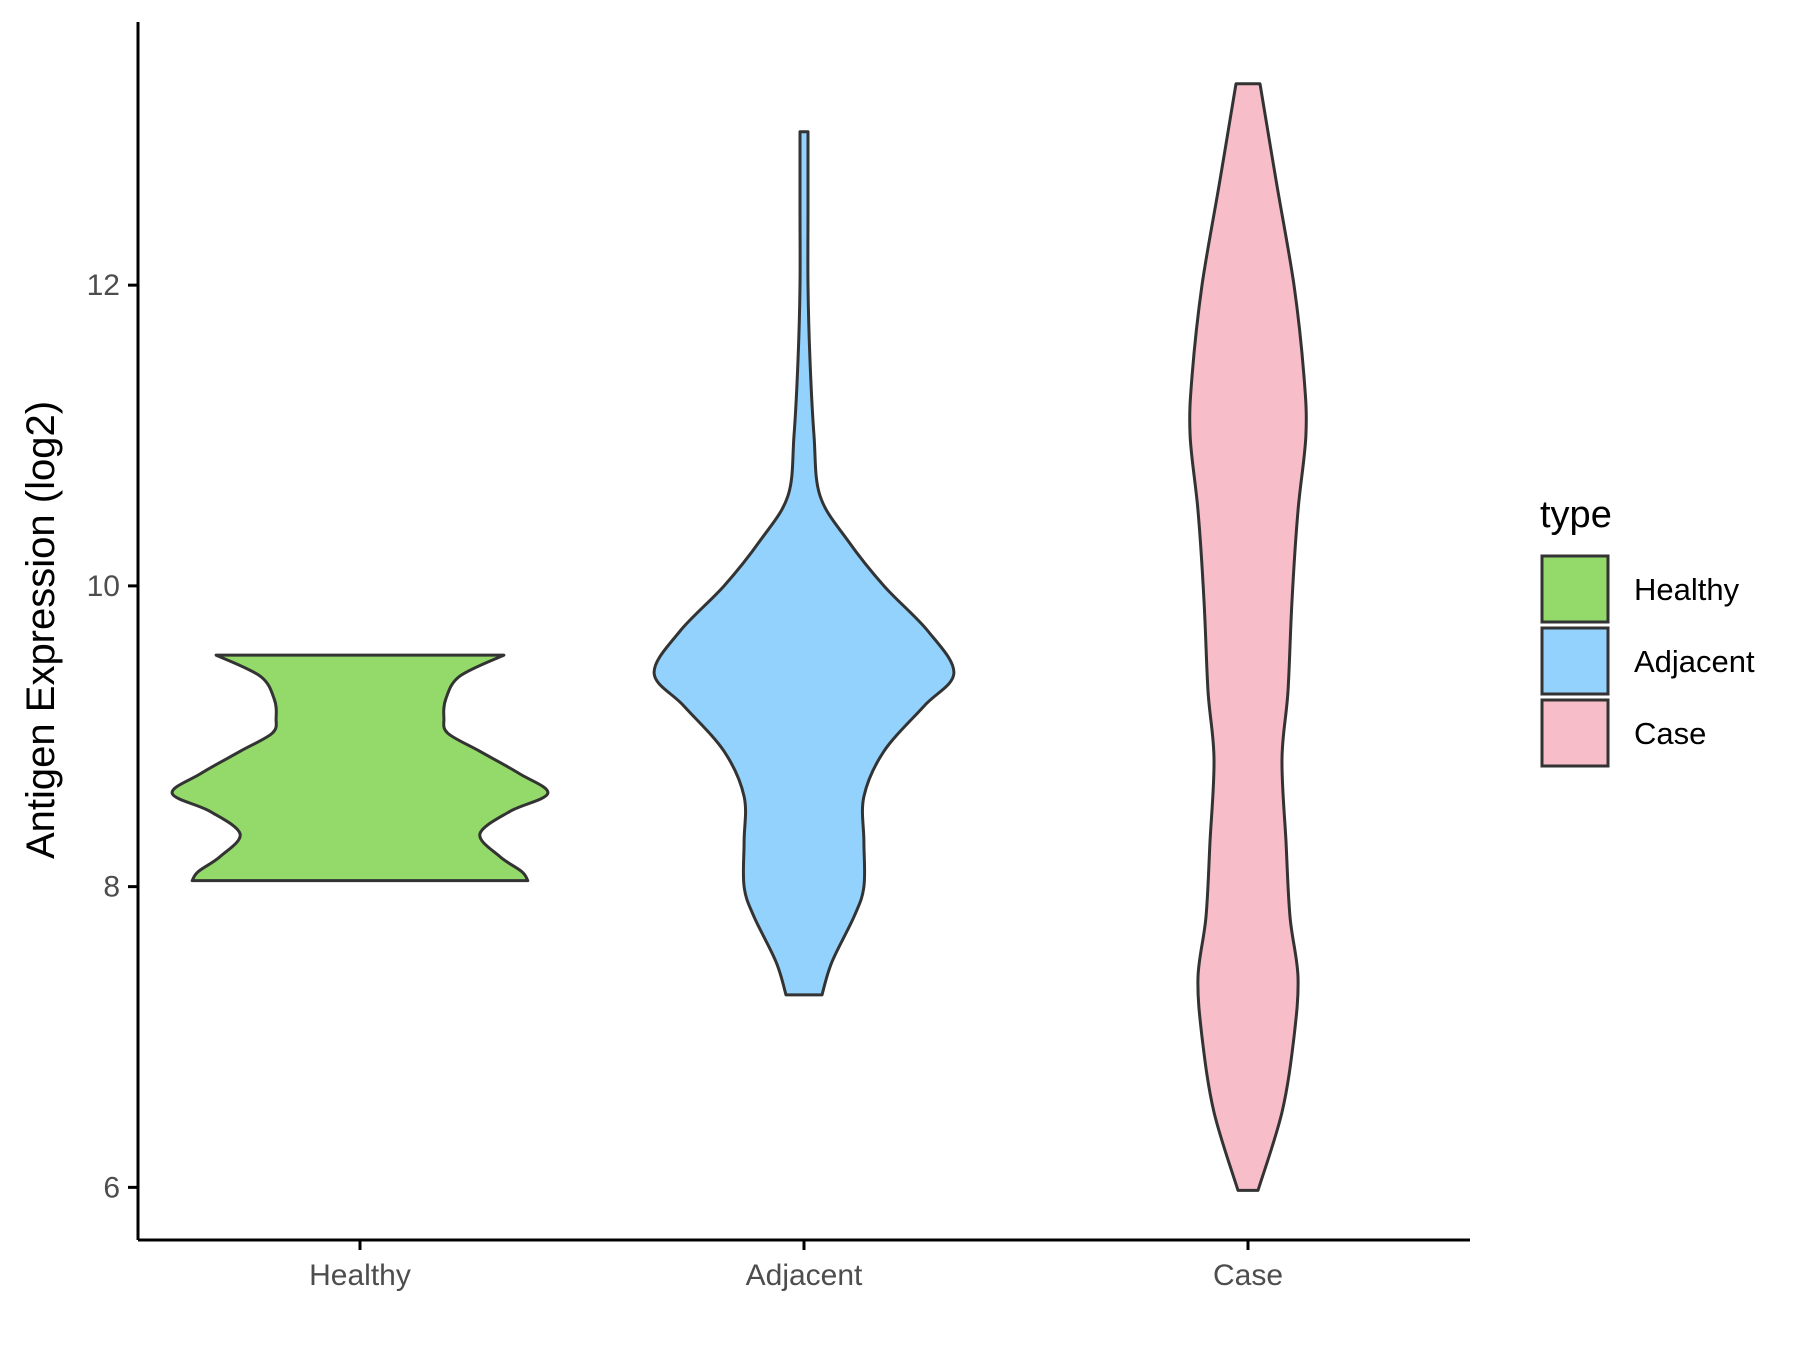 This screenshot has width=1800, height=1350. I want to click on legend-label-adjacent: Adjacent, so click(1694, 661).